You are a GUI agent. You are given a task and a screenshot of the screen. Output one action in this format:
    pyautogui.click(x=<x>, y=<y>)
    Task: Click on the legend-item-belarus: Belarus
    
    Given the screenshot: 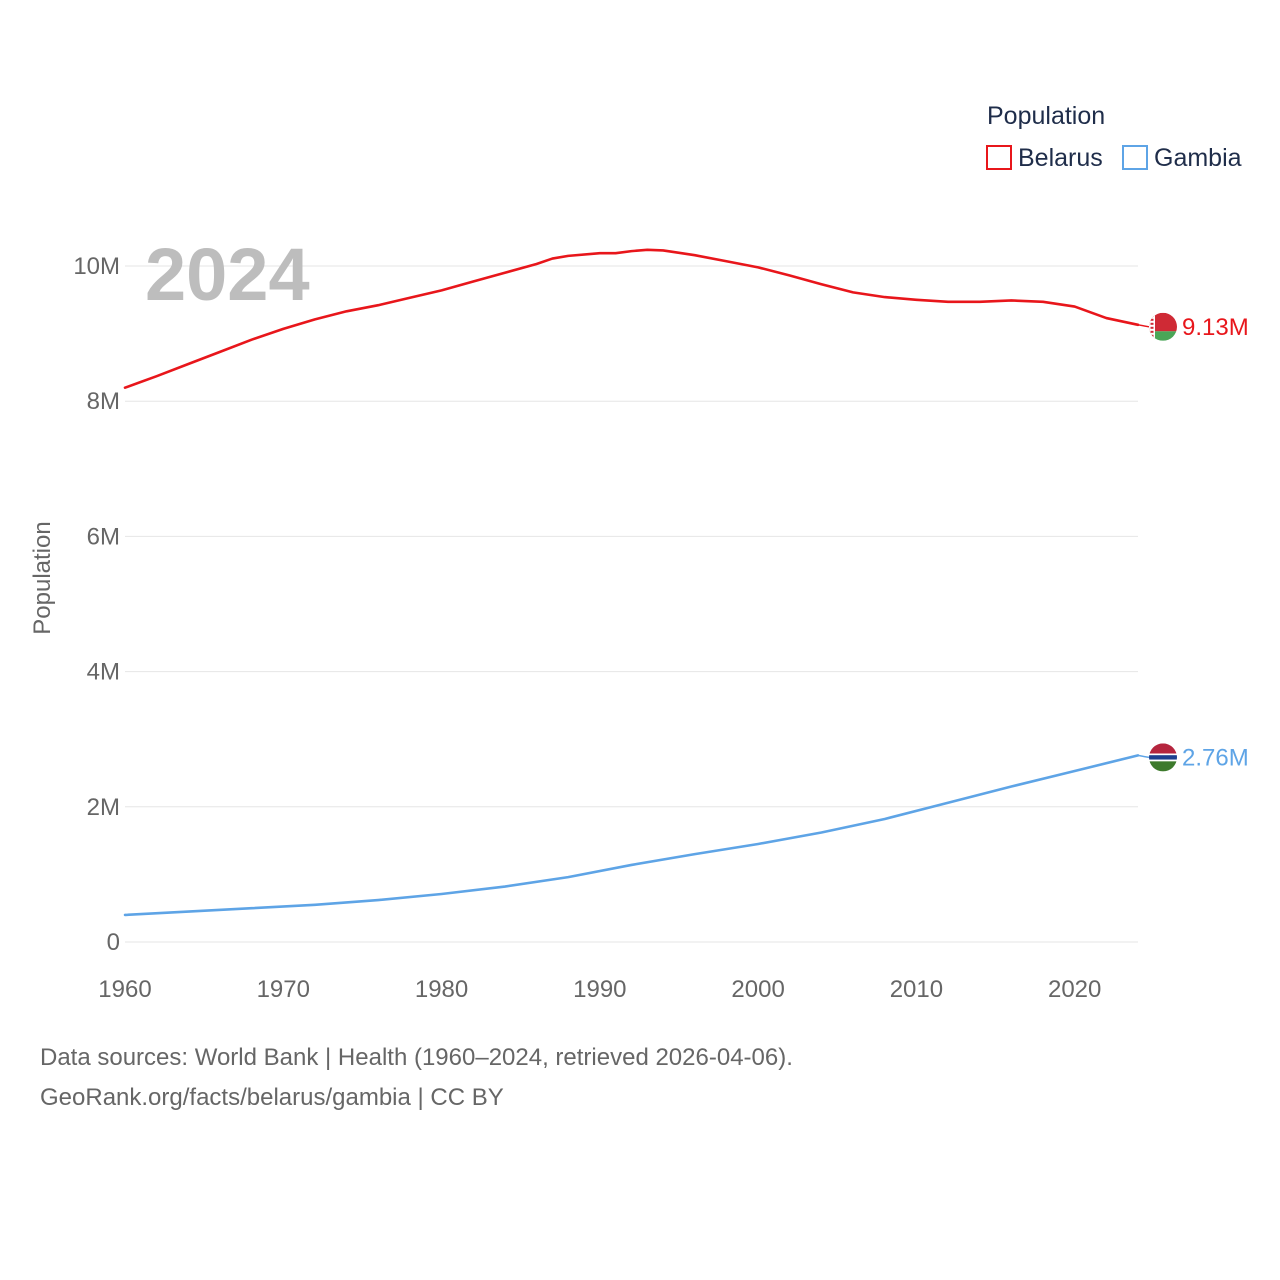 What is the action you would take?
    pyautogui.click(x=1044, y=158)
    